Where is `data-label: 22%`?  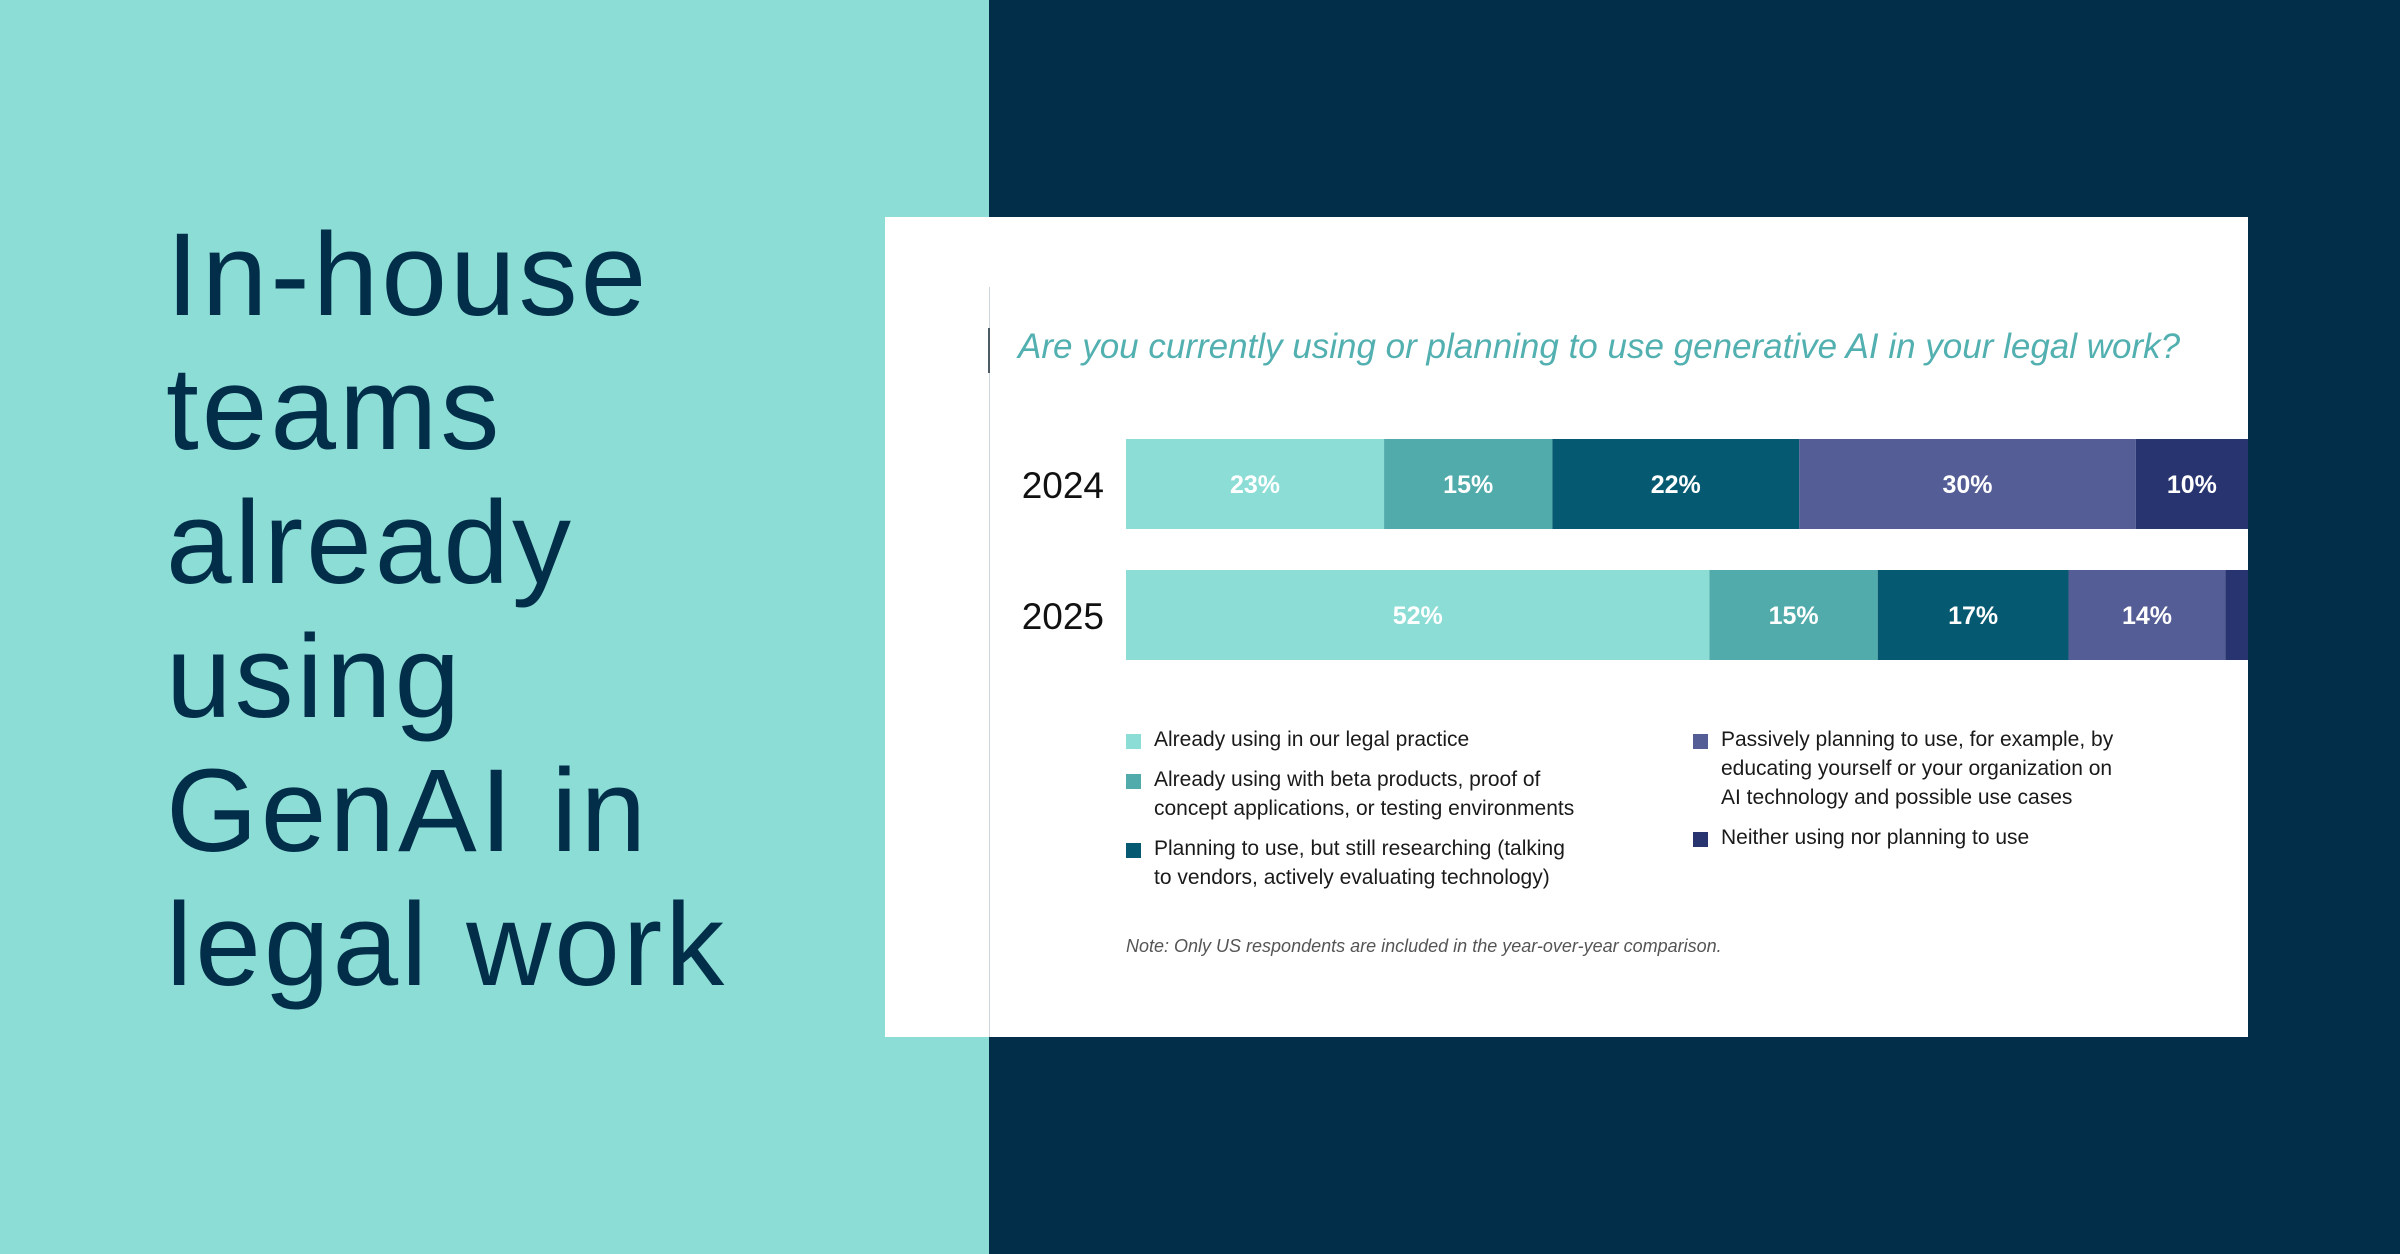
data-label: 22% is located at coordinates (1676, 485).